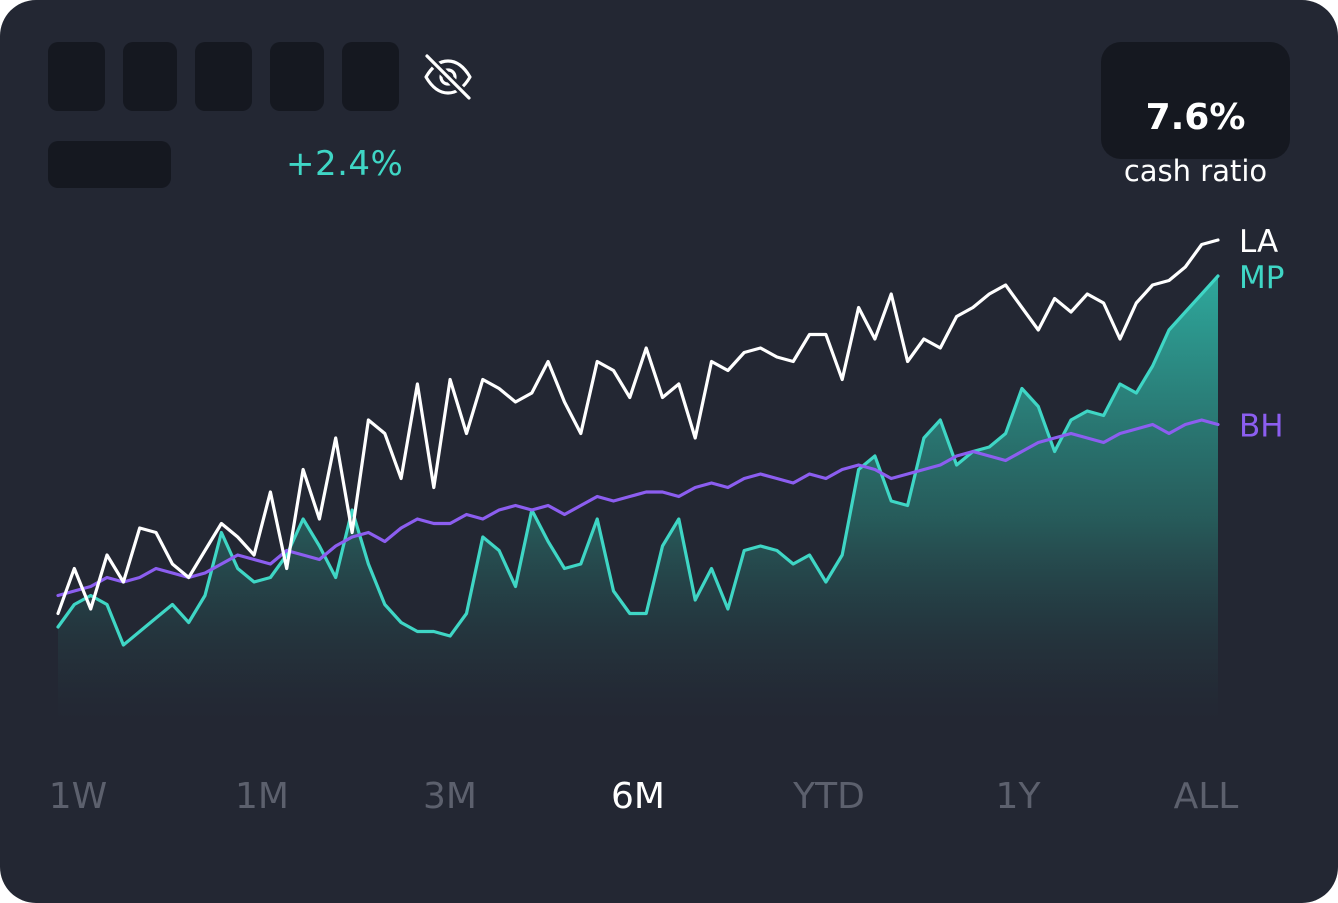 The image size is (1338, 903). Describe the element at coordinates (1206, 796) in the screenshot. I see `tab-all: ALL` at that location.